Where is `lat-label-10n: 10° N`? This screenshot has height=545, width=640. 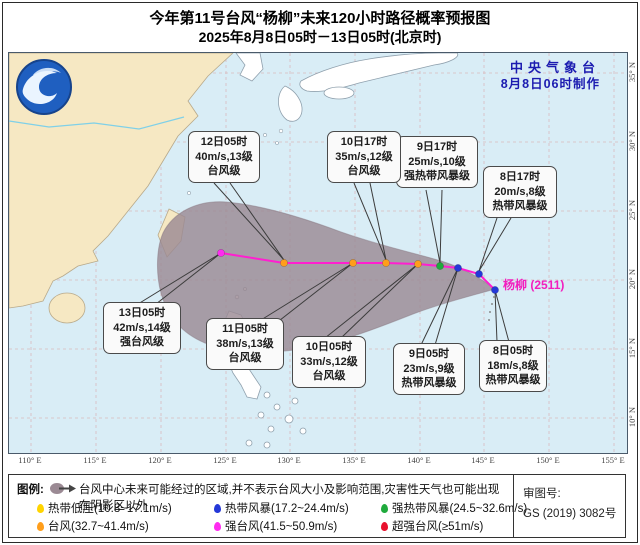 lat-label-10n: 10° N is located at coordinates (632, 417).